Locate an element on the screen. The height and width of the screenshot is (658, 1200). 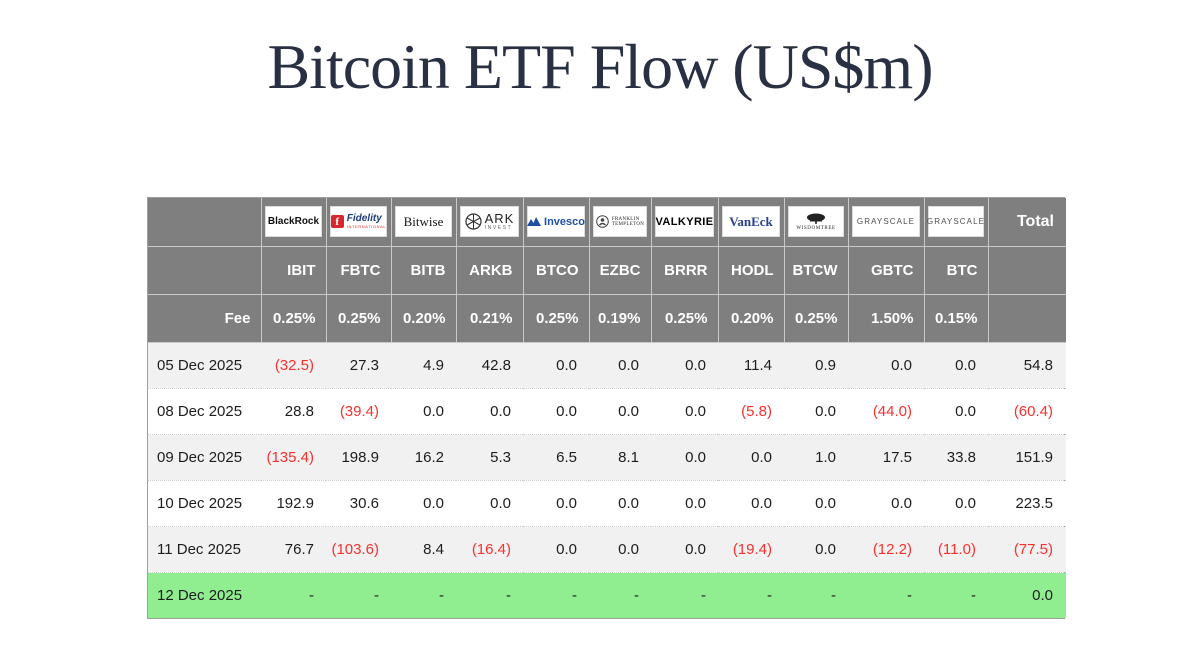
ticker-cell-brrr: BRRR is located at coordinates (684, 270).